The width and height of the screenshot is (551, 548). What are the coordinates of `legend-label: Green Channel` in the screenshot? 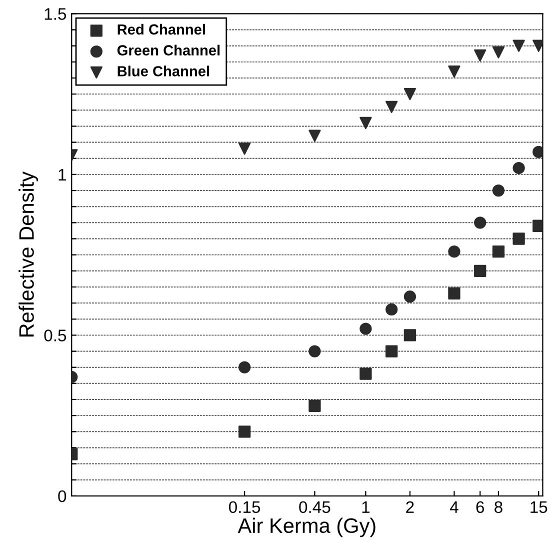 It's located at (168, 50).